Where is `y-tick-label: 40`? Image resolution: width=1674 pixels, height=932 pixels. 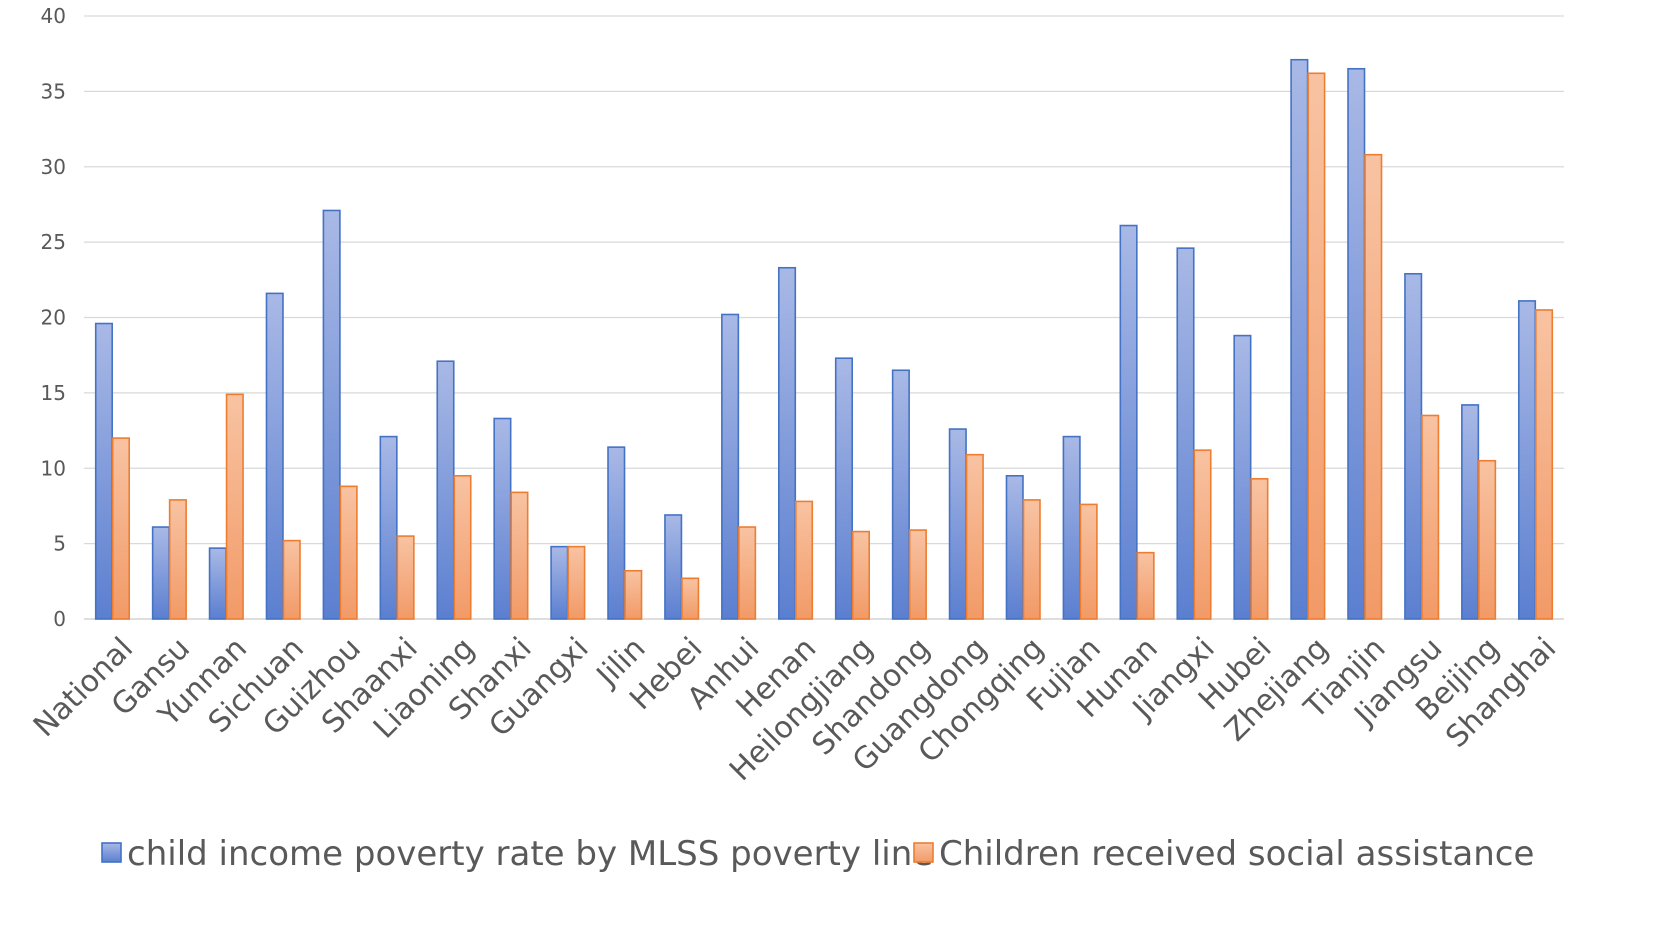
y-tick-label: 40 is located at coordinates (53, 16).